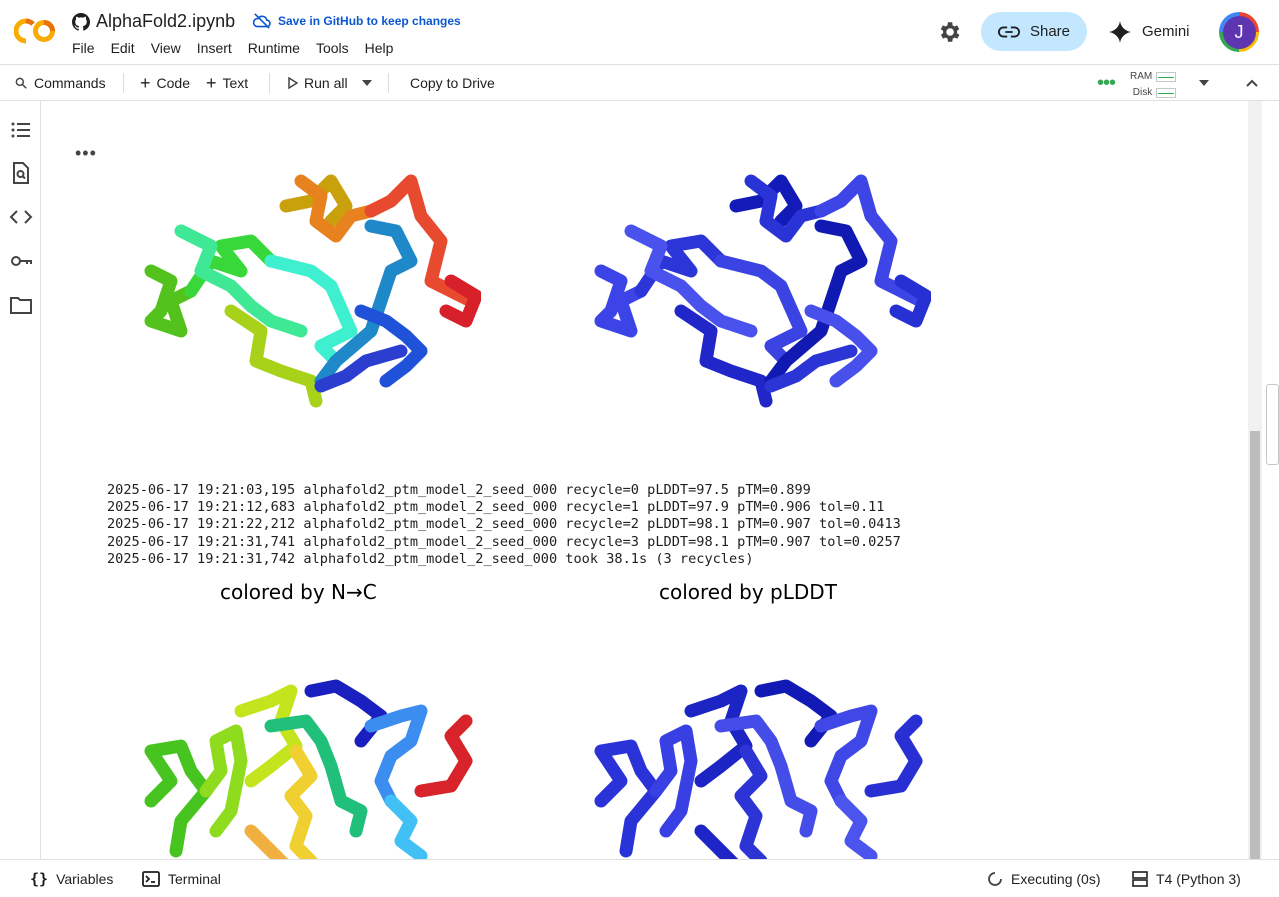 The width and height of the screenshot is (1279, 897). I want to click on plot-title-plddt: colored by pLDDT, so click(748, 592).